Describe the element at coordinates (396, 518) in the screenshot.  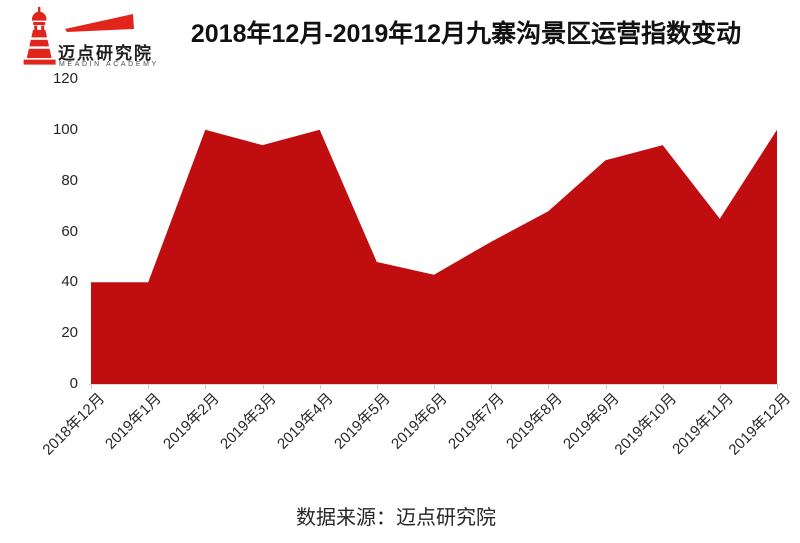
I see `data-source: 数据来源：迈点研究院` at that location.